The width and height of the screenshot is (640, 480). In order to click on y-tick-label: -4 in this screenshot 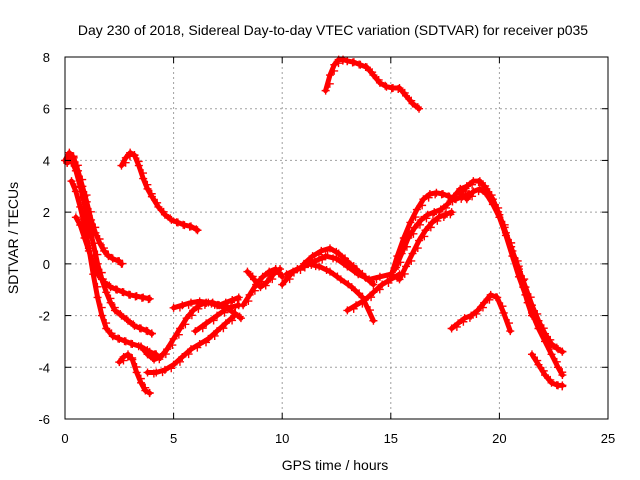, I will do `click(44, 367)`.